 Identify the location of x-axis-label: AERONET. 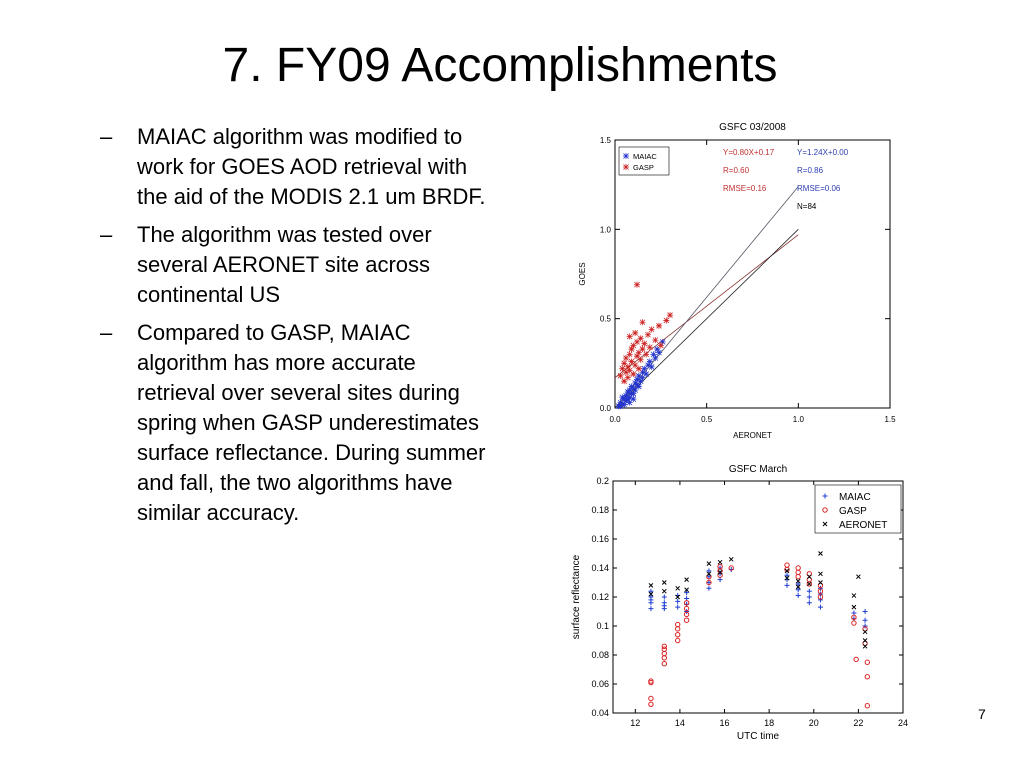
(752, 435).